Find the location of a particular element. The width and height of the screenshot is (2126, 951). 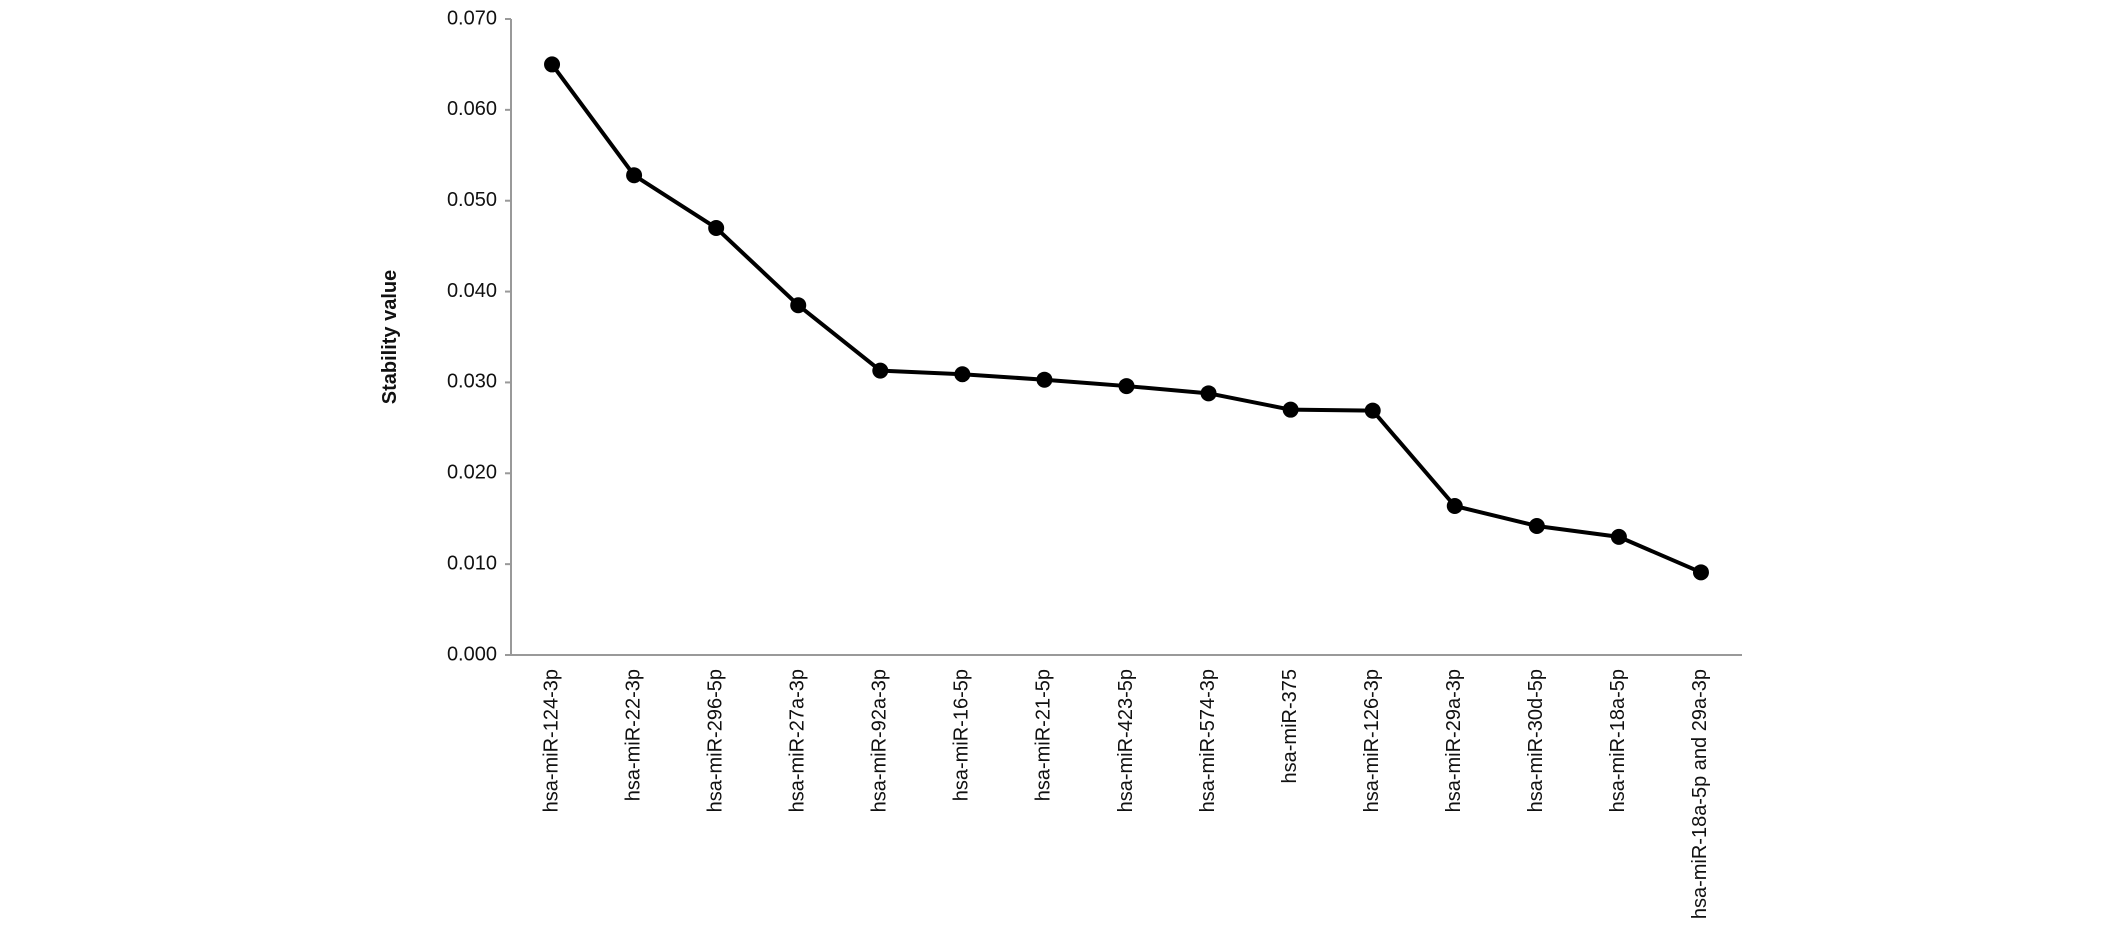

x-tick-label: hsa-miR-375 is located at coordinates (1290, 726).